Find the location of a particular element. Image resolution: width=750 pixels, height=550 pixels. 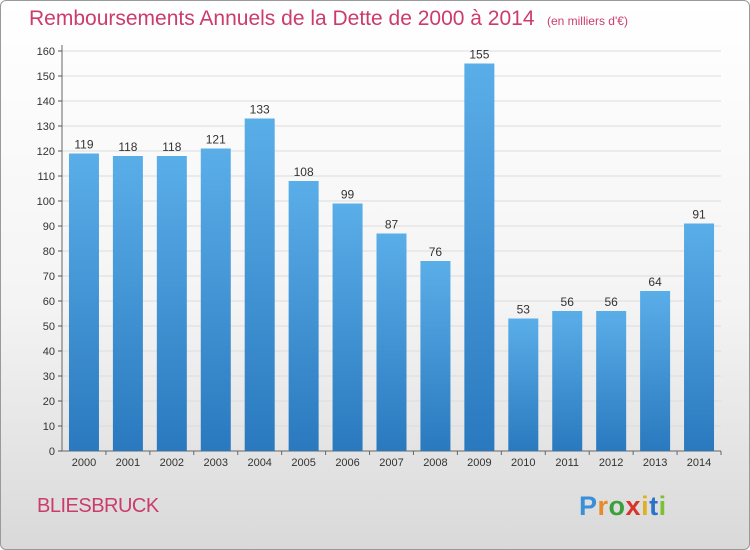

logo-letter: t is located at coordinates (654, 506).